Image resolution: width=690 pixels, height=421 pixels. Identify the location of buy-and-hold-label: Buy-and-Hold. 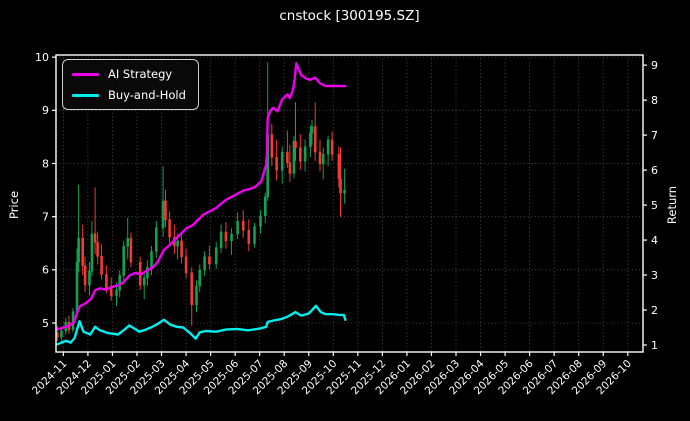
(147, 95).